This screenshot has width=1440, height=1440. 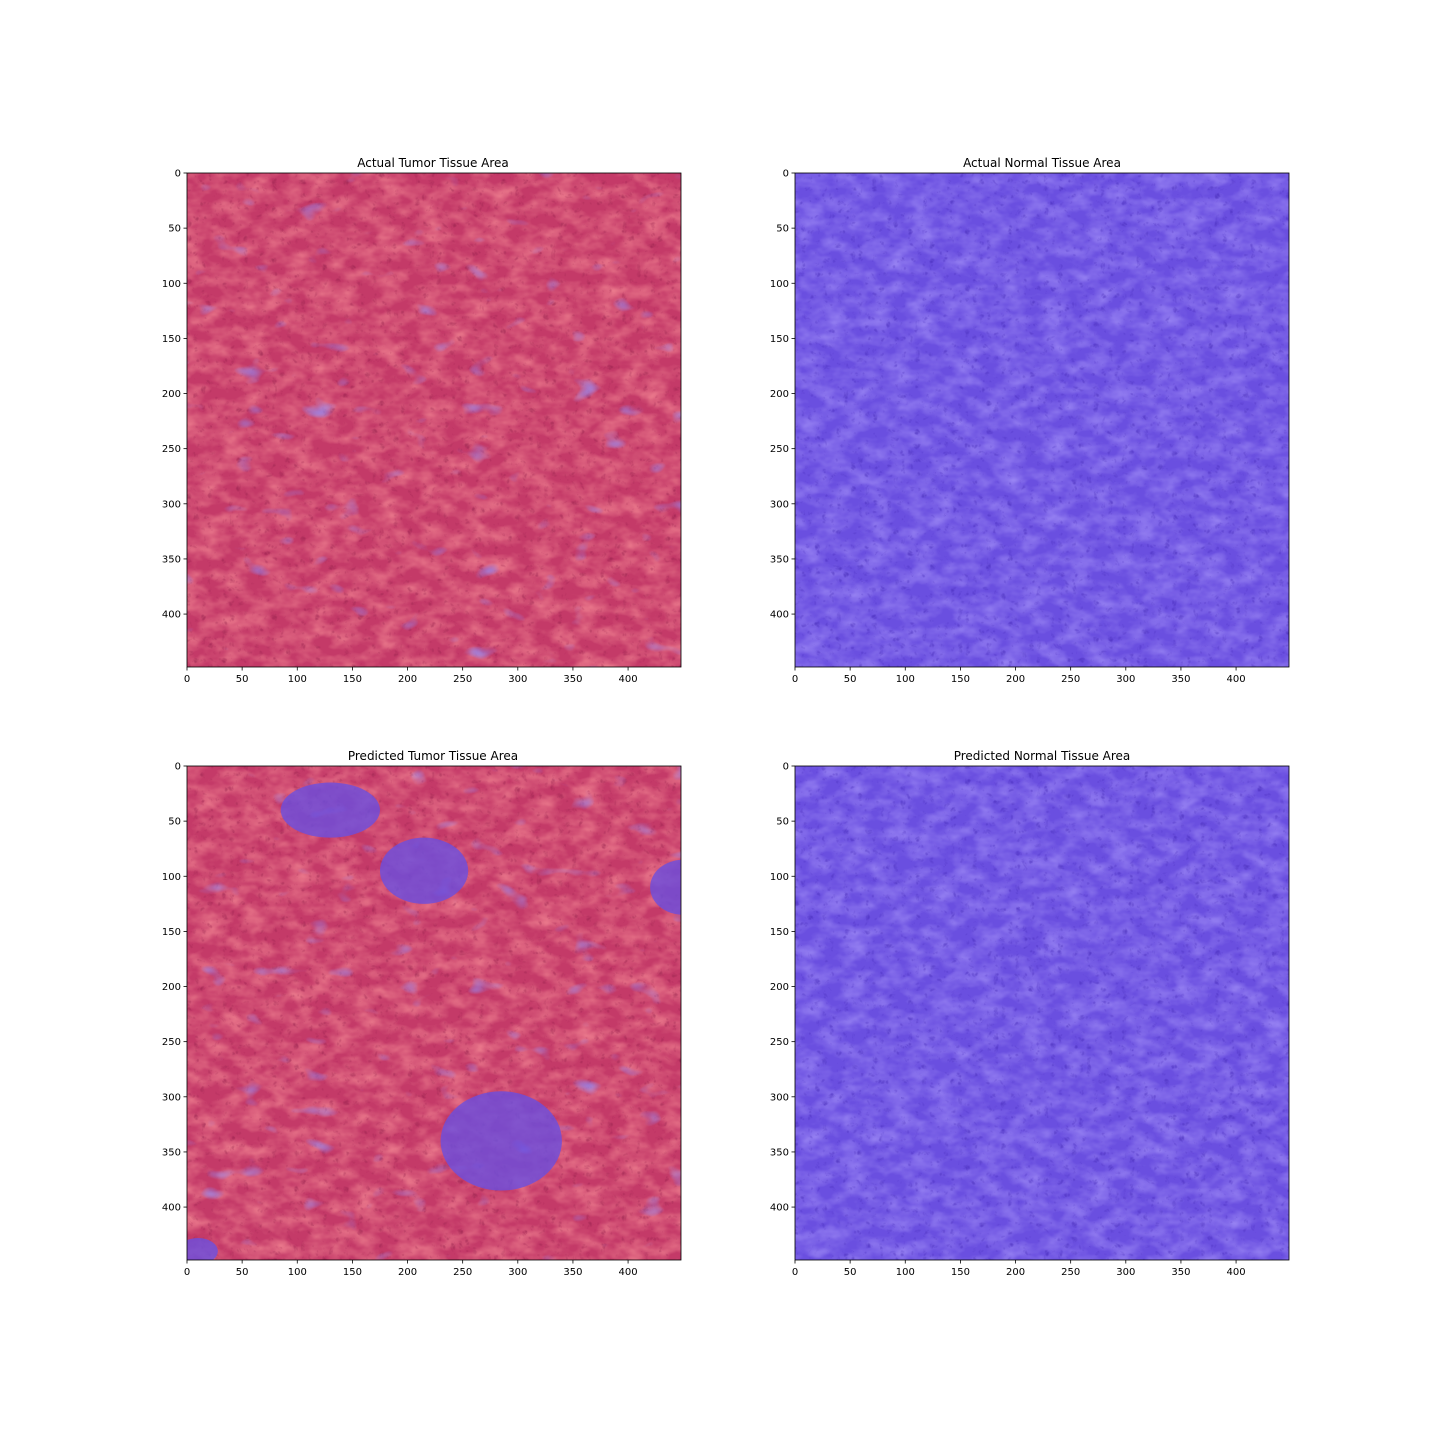 What do you see at coordinates (433, 163) in the screenshot?
I see `panel-title: Actual Tumor Tissue Area` at bounding box center [433, 163].